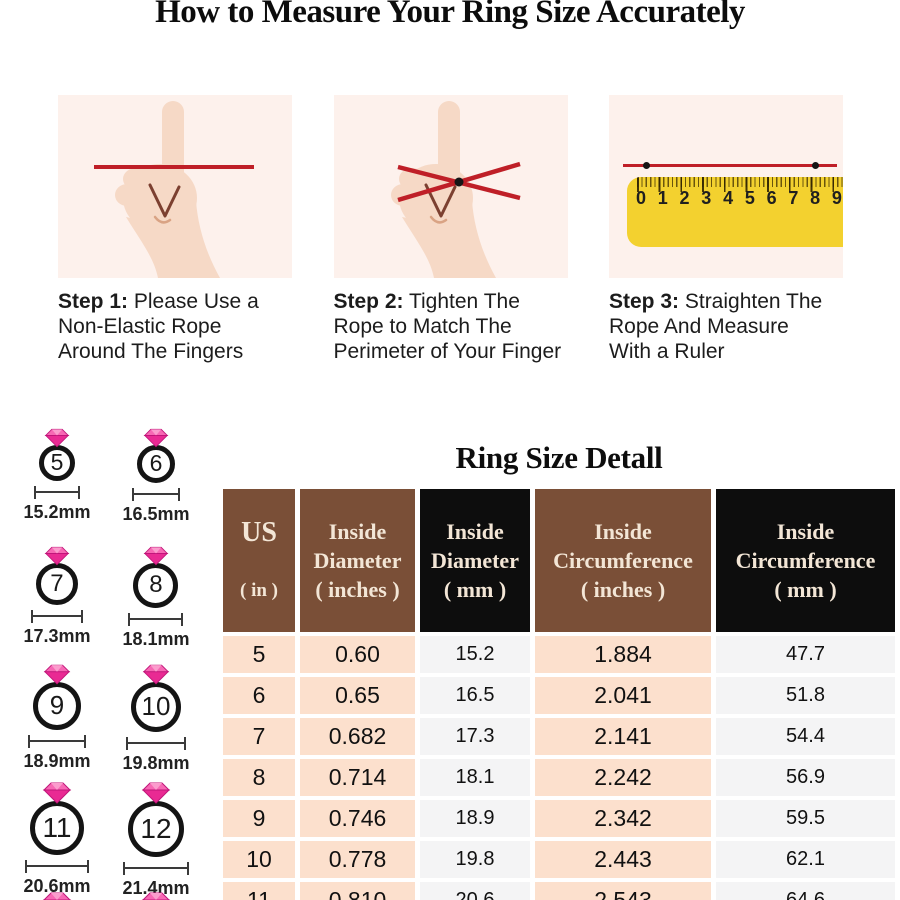 The image size is (900, 900). Describe the element at coordinates (623, 560) in the screenshot. I see `column-header-inside-circumference-inches: Inside Circumference ( inches )` at that location.